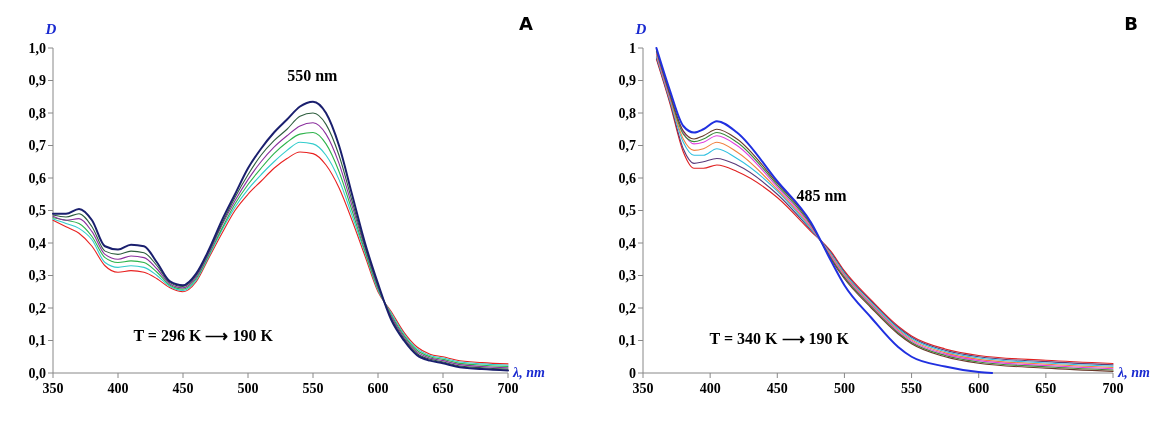 This screenshot has width=1168, height=421. What do you see at coordinates (822, 195) in the screenshot?
I see `annotation: 485 nm` at bounding box center [822, 195].